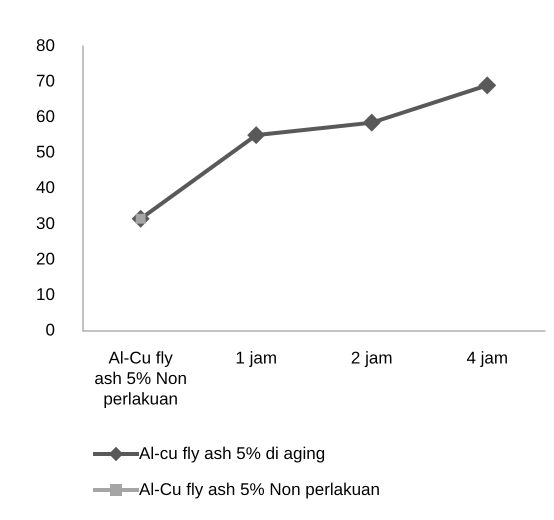  What do you see at coordinates (45, 258) in the screenshot?
I see `y-tick-label: 20` at bounding box center [45, 258].